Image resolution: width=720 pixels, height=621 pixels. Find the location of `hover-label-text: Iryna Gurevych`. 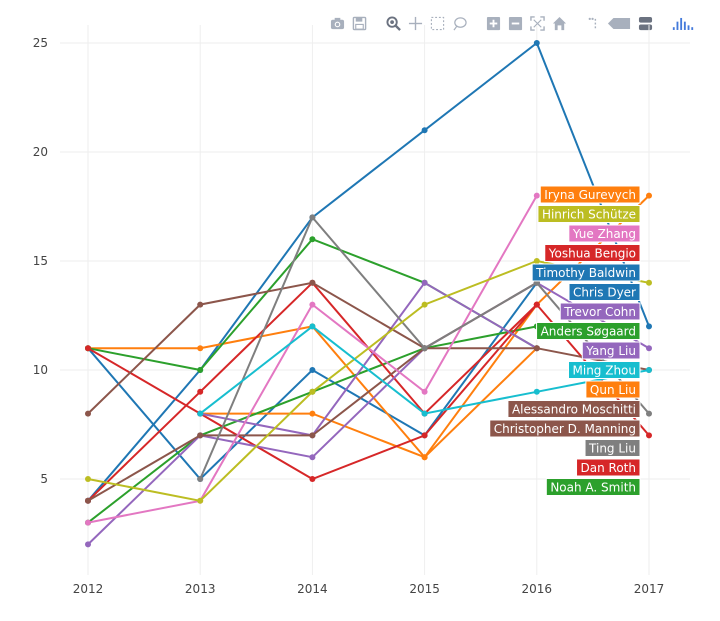

hover-label-text: Iryna Gurevych is located at coordinates (590, 195).